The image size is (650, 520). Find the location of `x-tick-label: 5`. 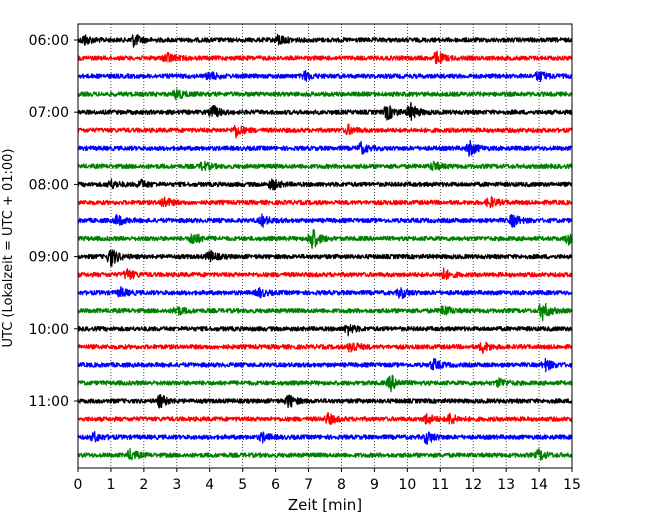

x-tick-label: 5 is located at coordinates (242, 485).